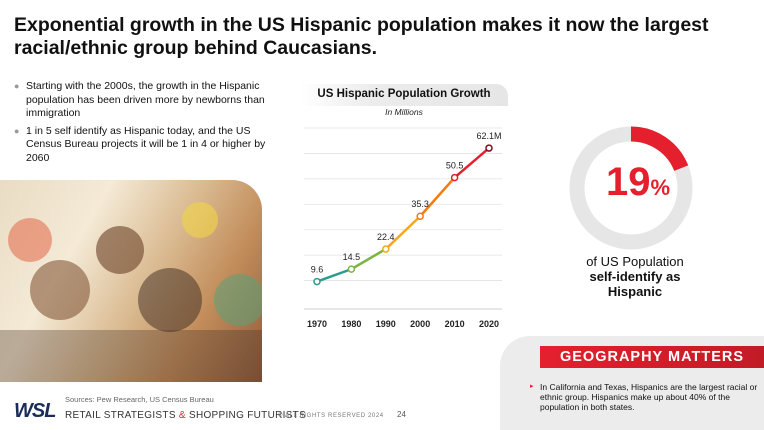 The width and height of the screenshot is (764, 430). What do you see at coordinates (386, 324) in the screenshot?
I see `x-tick-label: 1990` at bounding box center [386, 324].